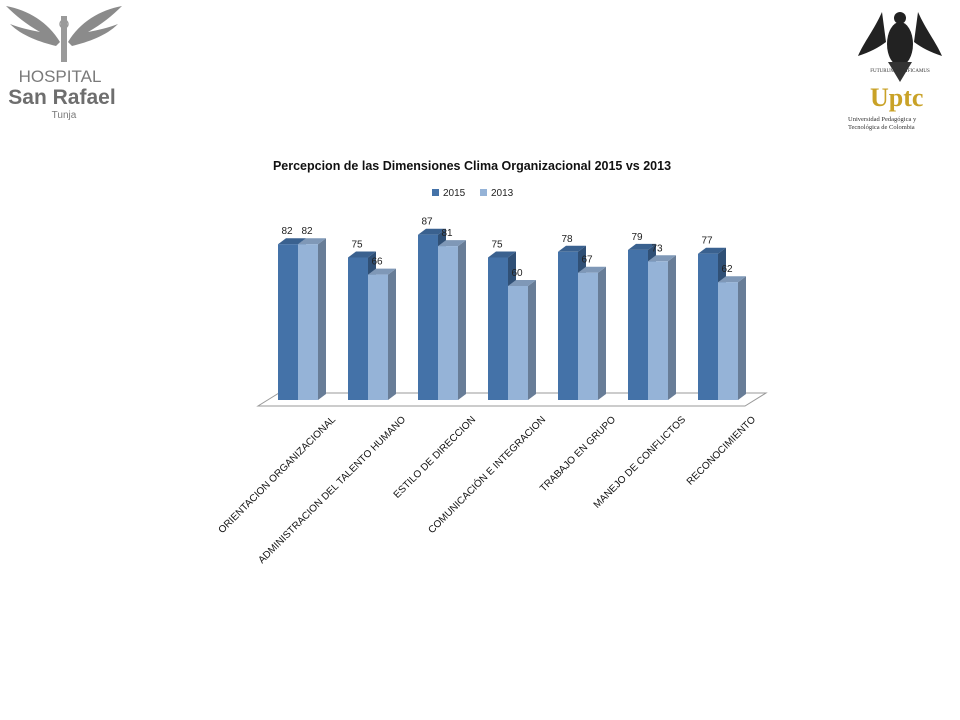 The width and height of the screenshot is (960, 720). I want to click on data-label-2015-3: 87, so click(427, 222).